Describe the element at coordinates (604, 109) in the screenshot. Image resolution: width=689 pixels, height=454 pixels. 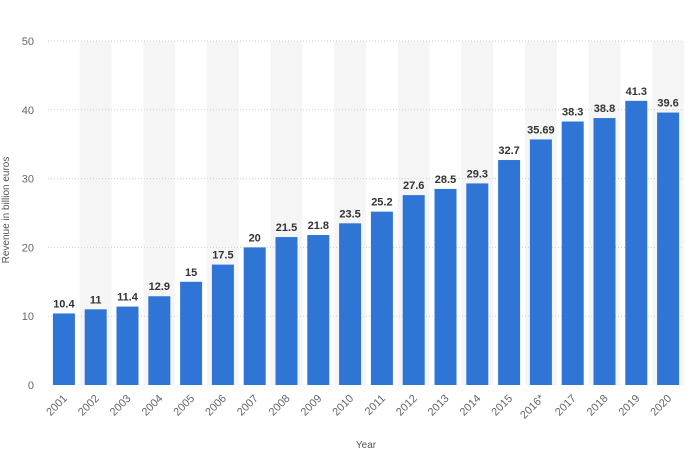
I see `data-label: 38.8` at that location.